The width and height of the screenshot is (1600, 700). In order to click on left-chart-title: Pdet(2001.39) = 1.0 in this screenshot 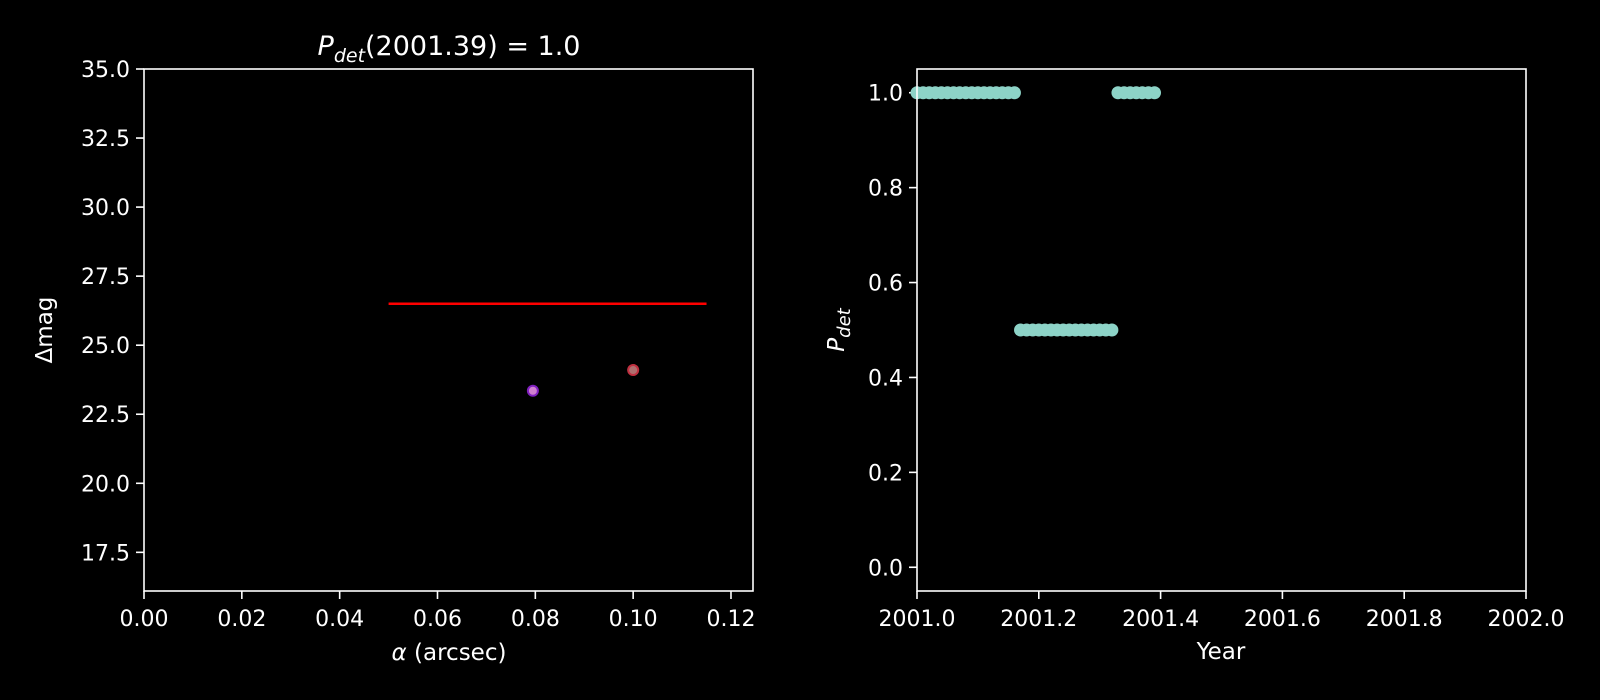, I will do `click(449, 49)`.